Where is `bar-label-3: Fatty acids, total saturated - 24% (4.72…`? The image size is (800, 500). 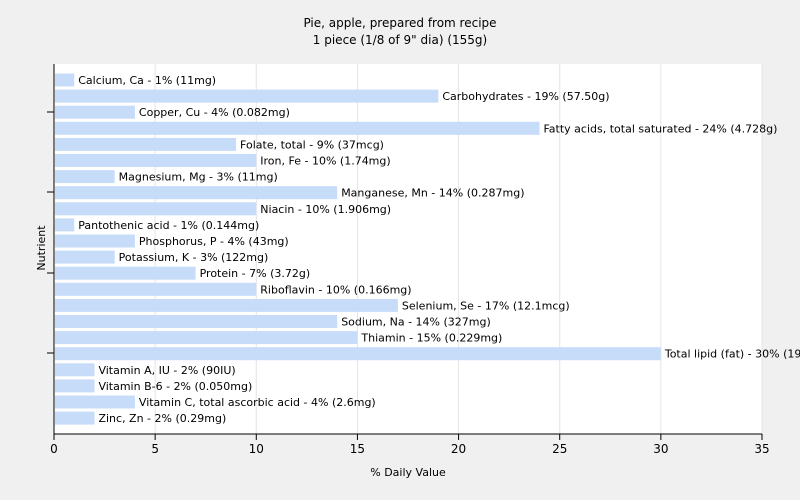
bar-label-3: Fatty acids, total saturated - 24% (4.72… is located at coordinates (660, 128).